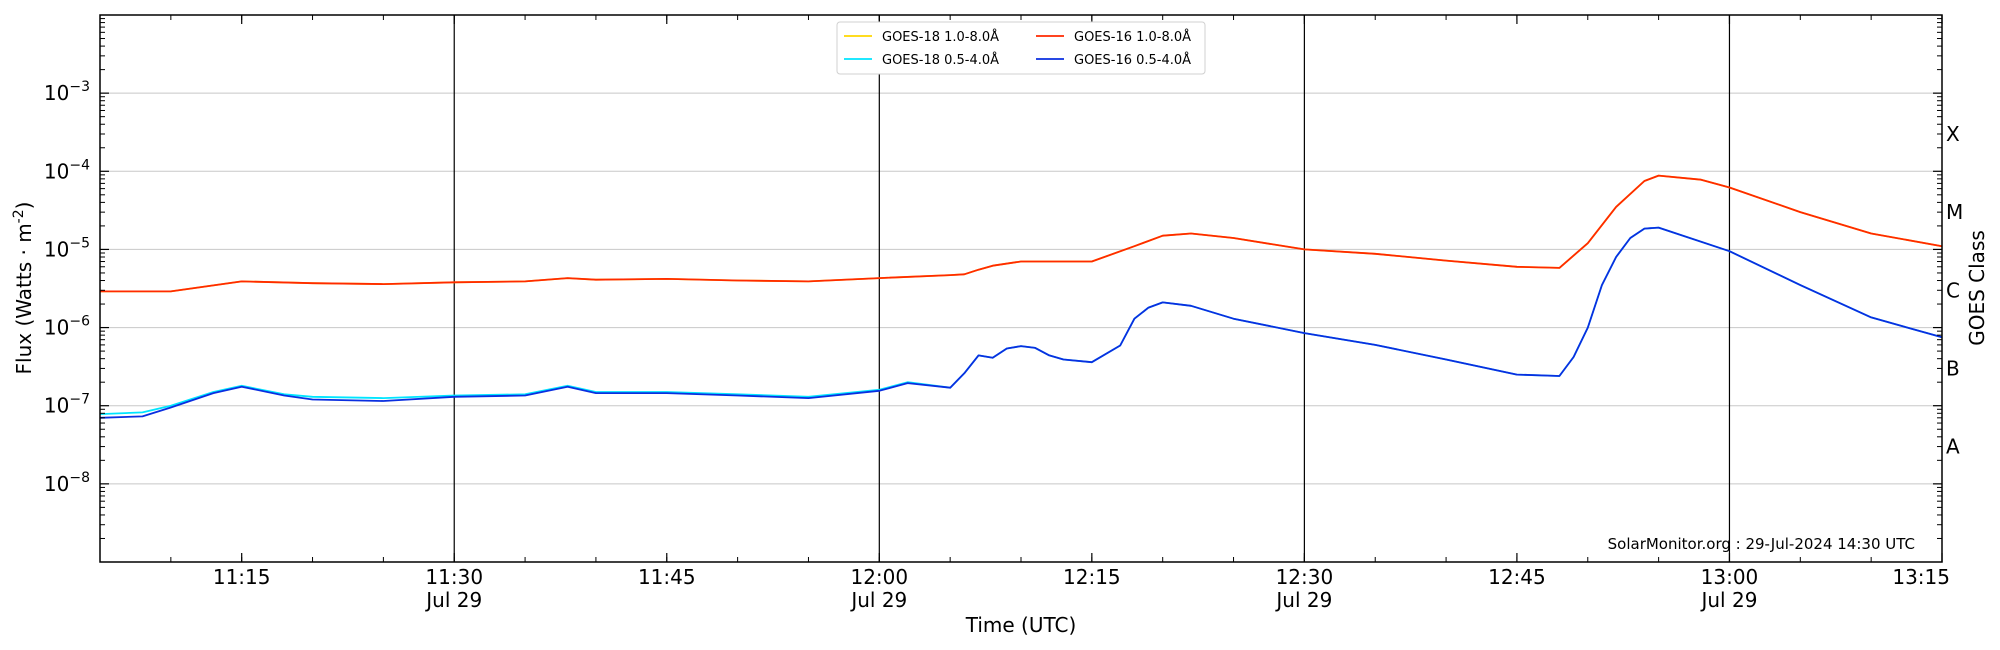 This screenshot has width=2000, height=650. What do you see at coordinates (1954, 212) in the screenshot?
I see `goes-class-label: M` at bounding box center [1954, 212].